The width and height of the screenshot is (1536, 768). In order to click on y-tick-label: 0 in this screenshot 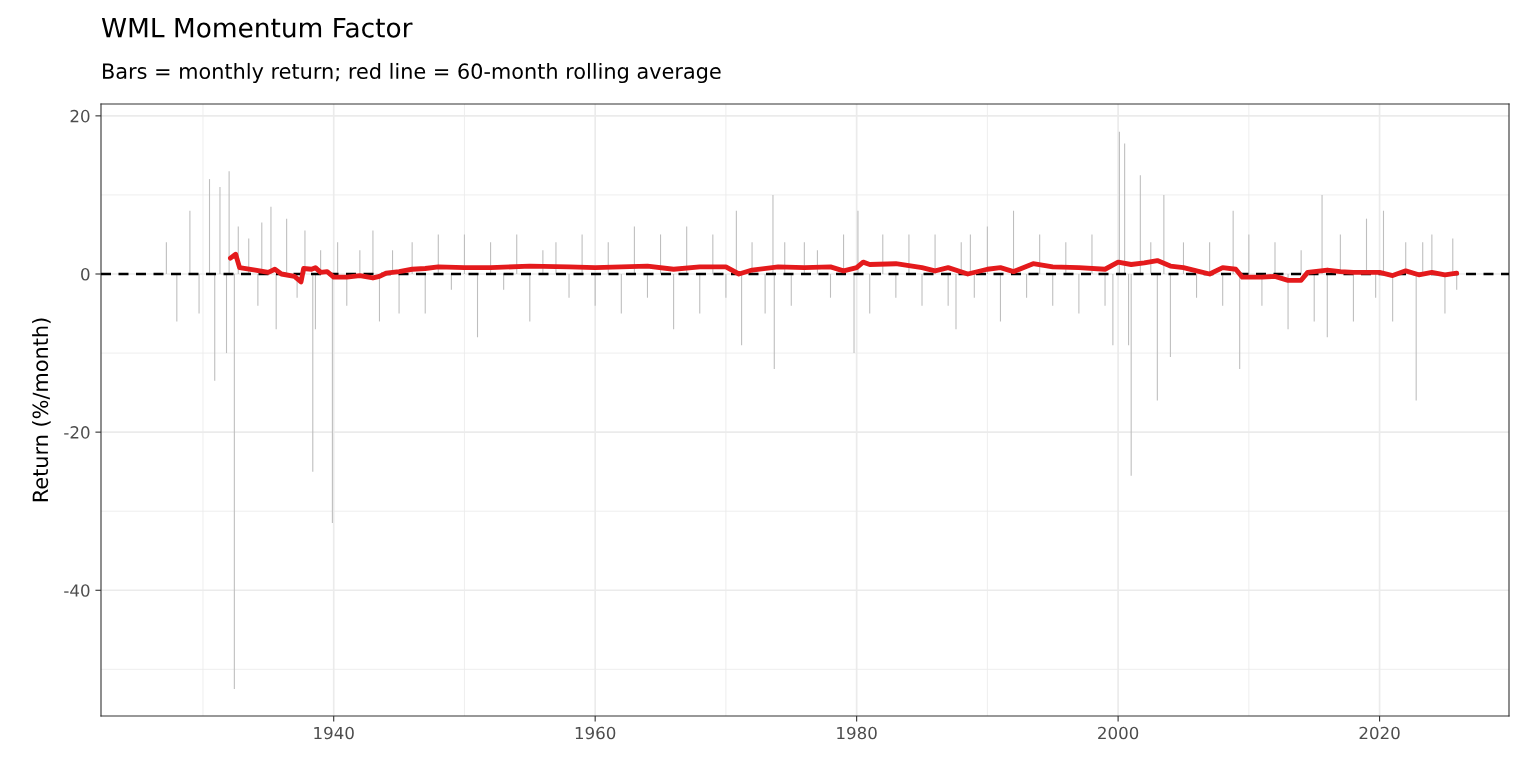, I will do `click(85, 274)`.